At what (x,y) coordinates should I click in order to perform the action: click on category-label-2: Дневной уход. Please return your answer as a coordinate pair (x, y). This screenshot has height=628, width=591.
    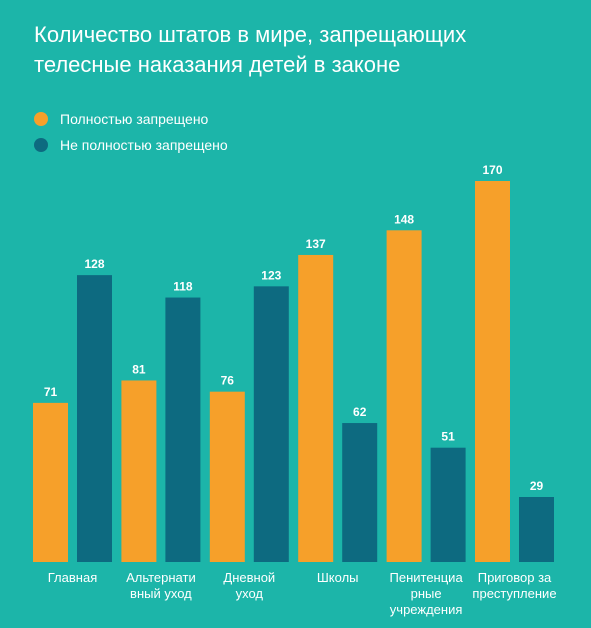
    Looking at the image, I should click on (249, 585).